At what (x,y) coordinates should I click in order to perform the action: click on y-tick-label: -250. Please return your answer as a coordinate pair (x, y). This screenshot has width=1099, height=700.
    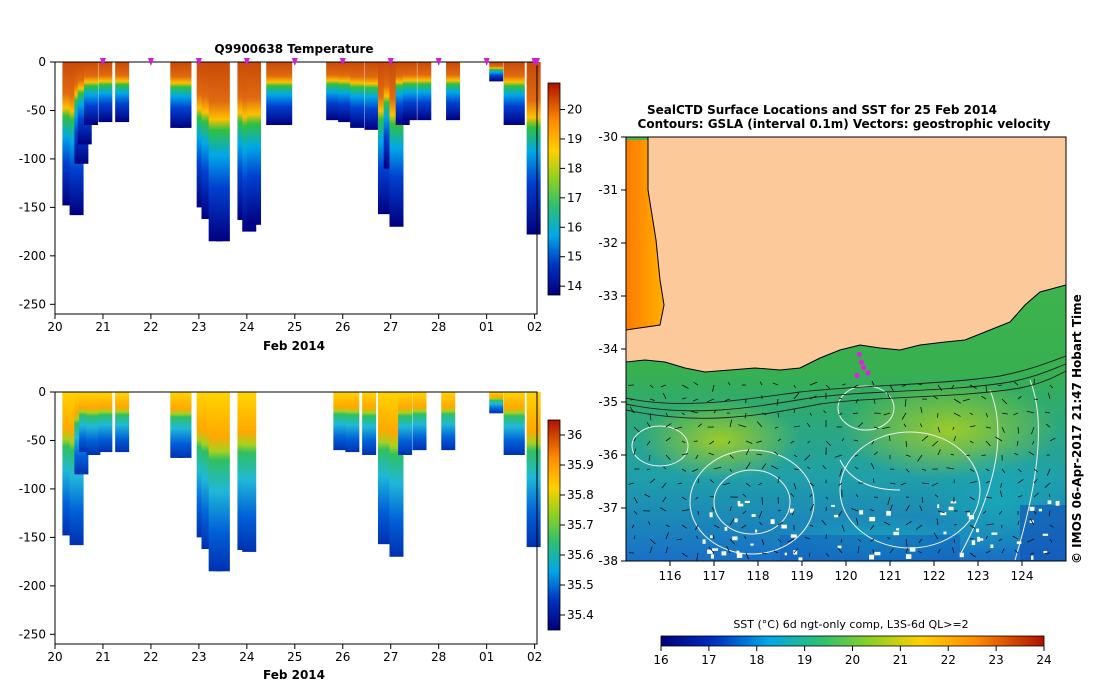
    Looking at the image, I should click on (32, 634).